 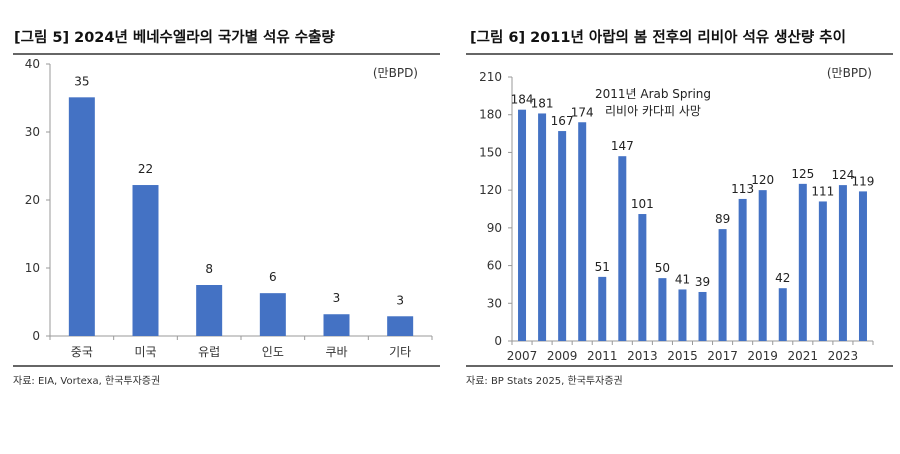 What do you see at coordinates (842, 263) in the screenshot?
I see `bar-2023` at bounding box center [842, 263].